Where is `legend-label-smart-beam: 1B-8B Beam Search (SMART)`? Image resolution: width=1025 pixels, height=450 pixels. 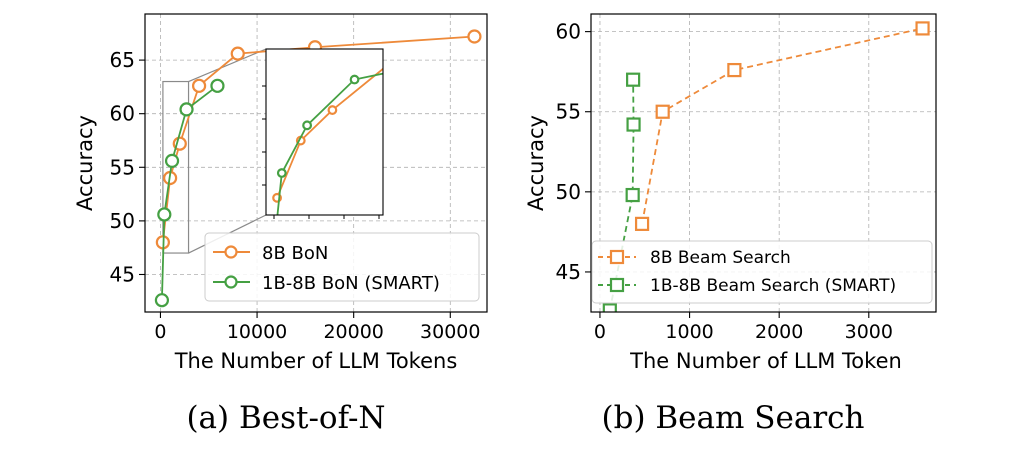 legend-label-smart-beam: 1B-8B Beam Search (SMART) is located at coordinates (773, 286).